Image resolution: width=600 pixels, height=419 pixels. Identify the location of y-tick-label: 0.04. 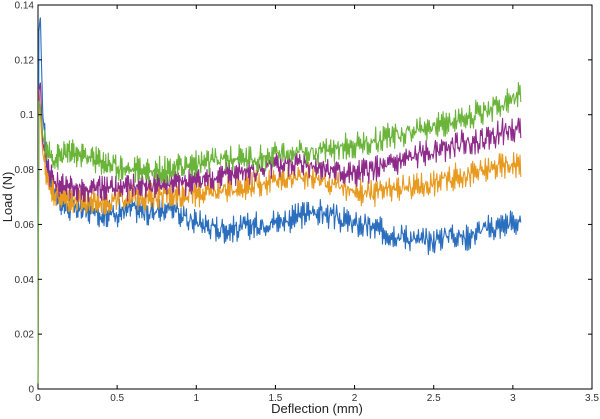
(25, 280).